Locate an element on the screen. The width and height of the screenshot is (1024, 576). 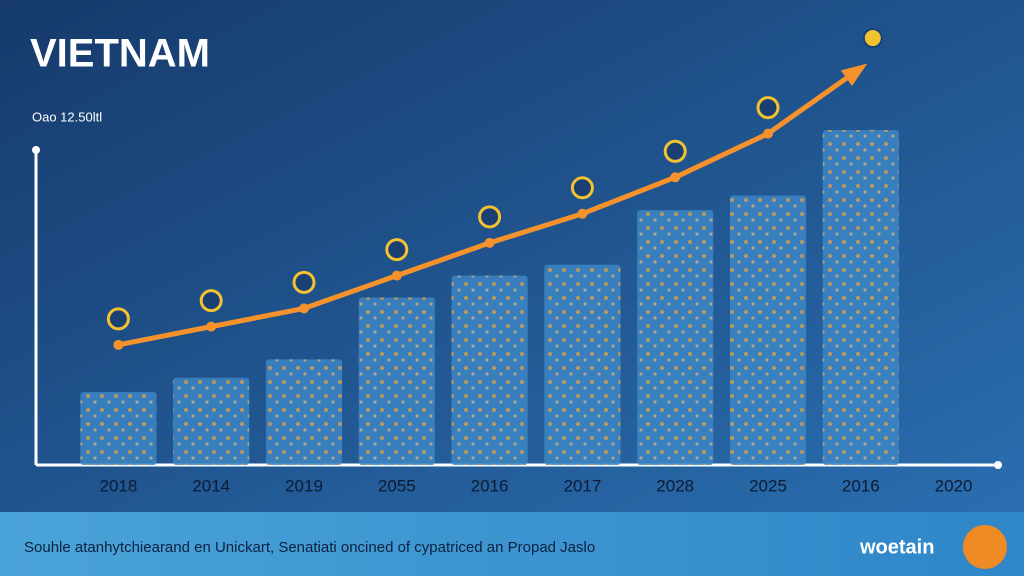
x-tick-label: 2014 is located at coordinates (211, 485).